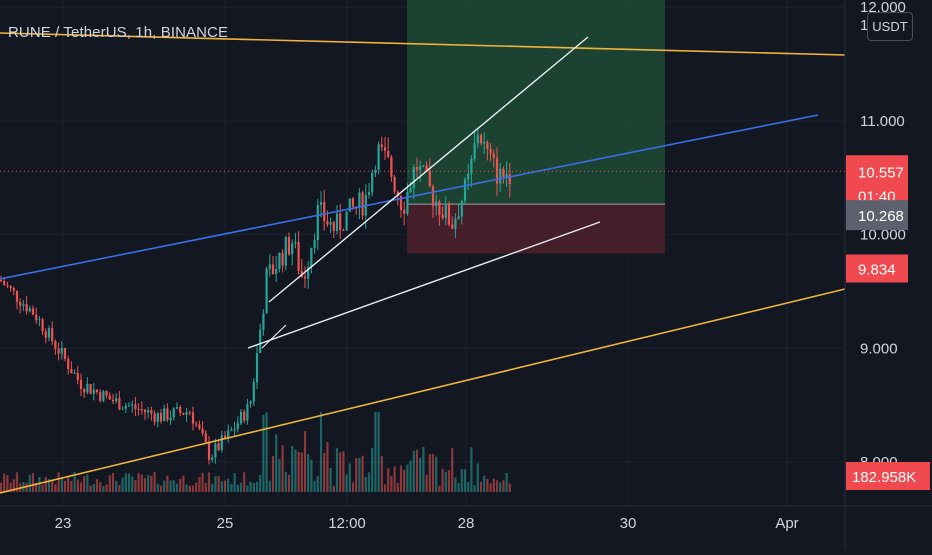 Image resolution: width=932 pixels, height=555 pixels. What do you see at coordinates (536, 127) in the screenshot?
I see `position-zones` at bounding box center [536, 127].